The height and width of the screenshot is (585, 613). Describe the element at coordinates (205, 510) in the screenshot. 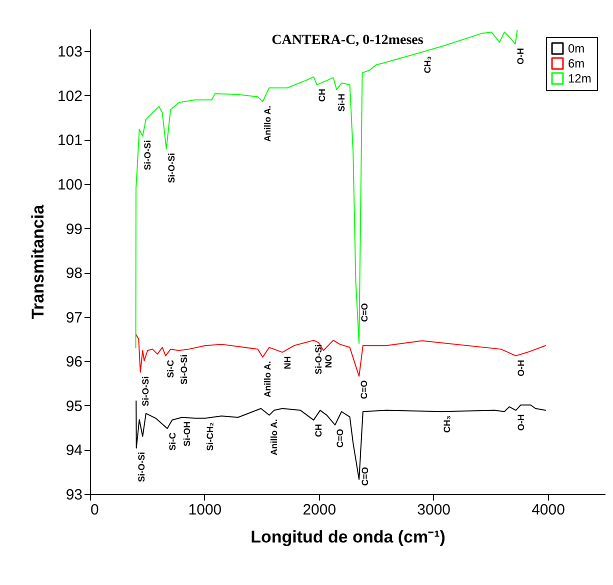

I see `x-tick-label: 1000` at that location.